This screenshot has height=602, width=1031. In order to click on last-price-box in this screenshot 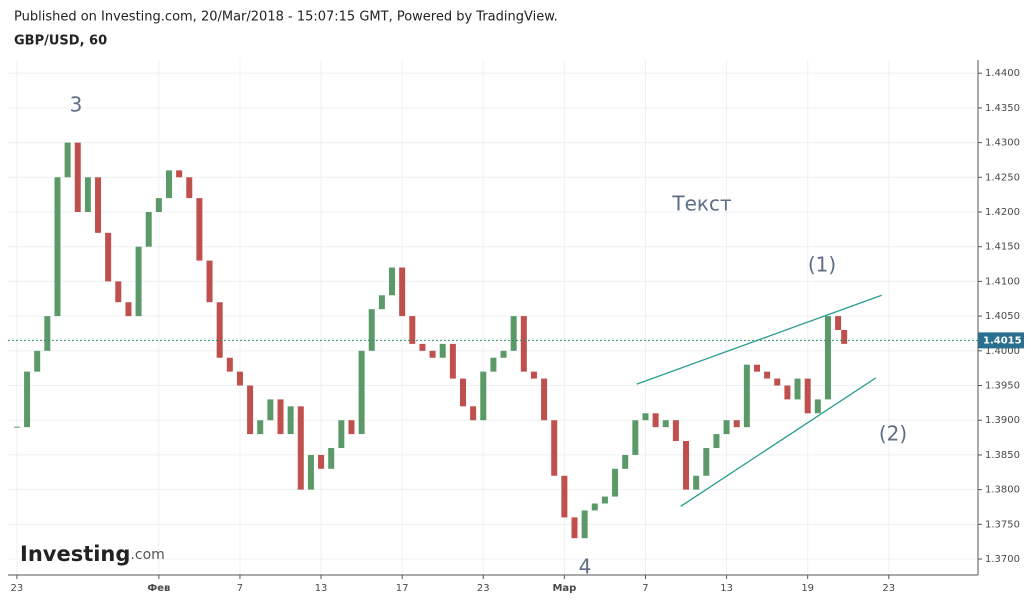, I will do `click(1001, 340)`.